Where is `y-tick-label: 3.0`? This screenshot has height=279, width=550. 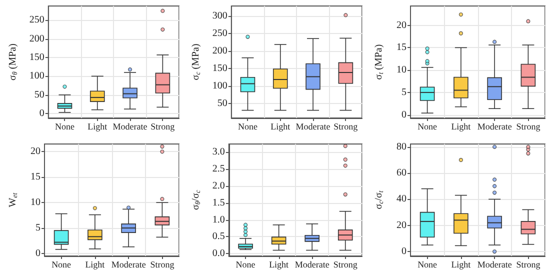
y-tick-label: 3.0 is located at coordinates (218, 152).